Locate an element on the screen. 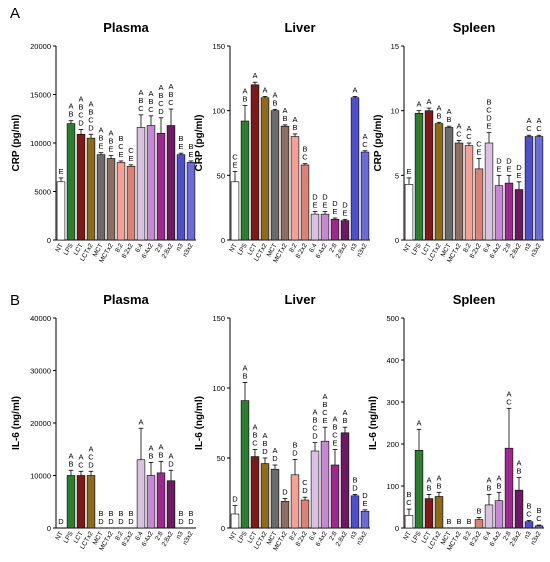 Image resolution: width=550 pixels, height=562 pixels. y-tick-label: 200 is located at coordinates (392, 444).